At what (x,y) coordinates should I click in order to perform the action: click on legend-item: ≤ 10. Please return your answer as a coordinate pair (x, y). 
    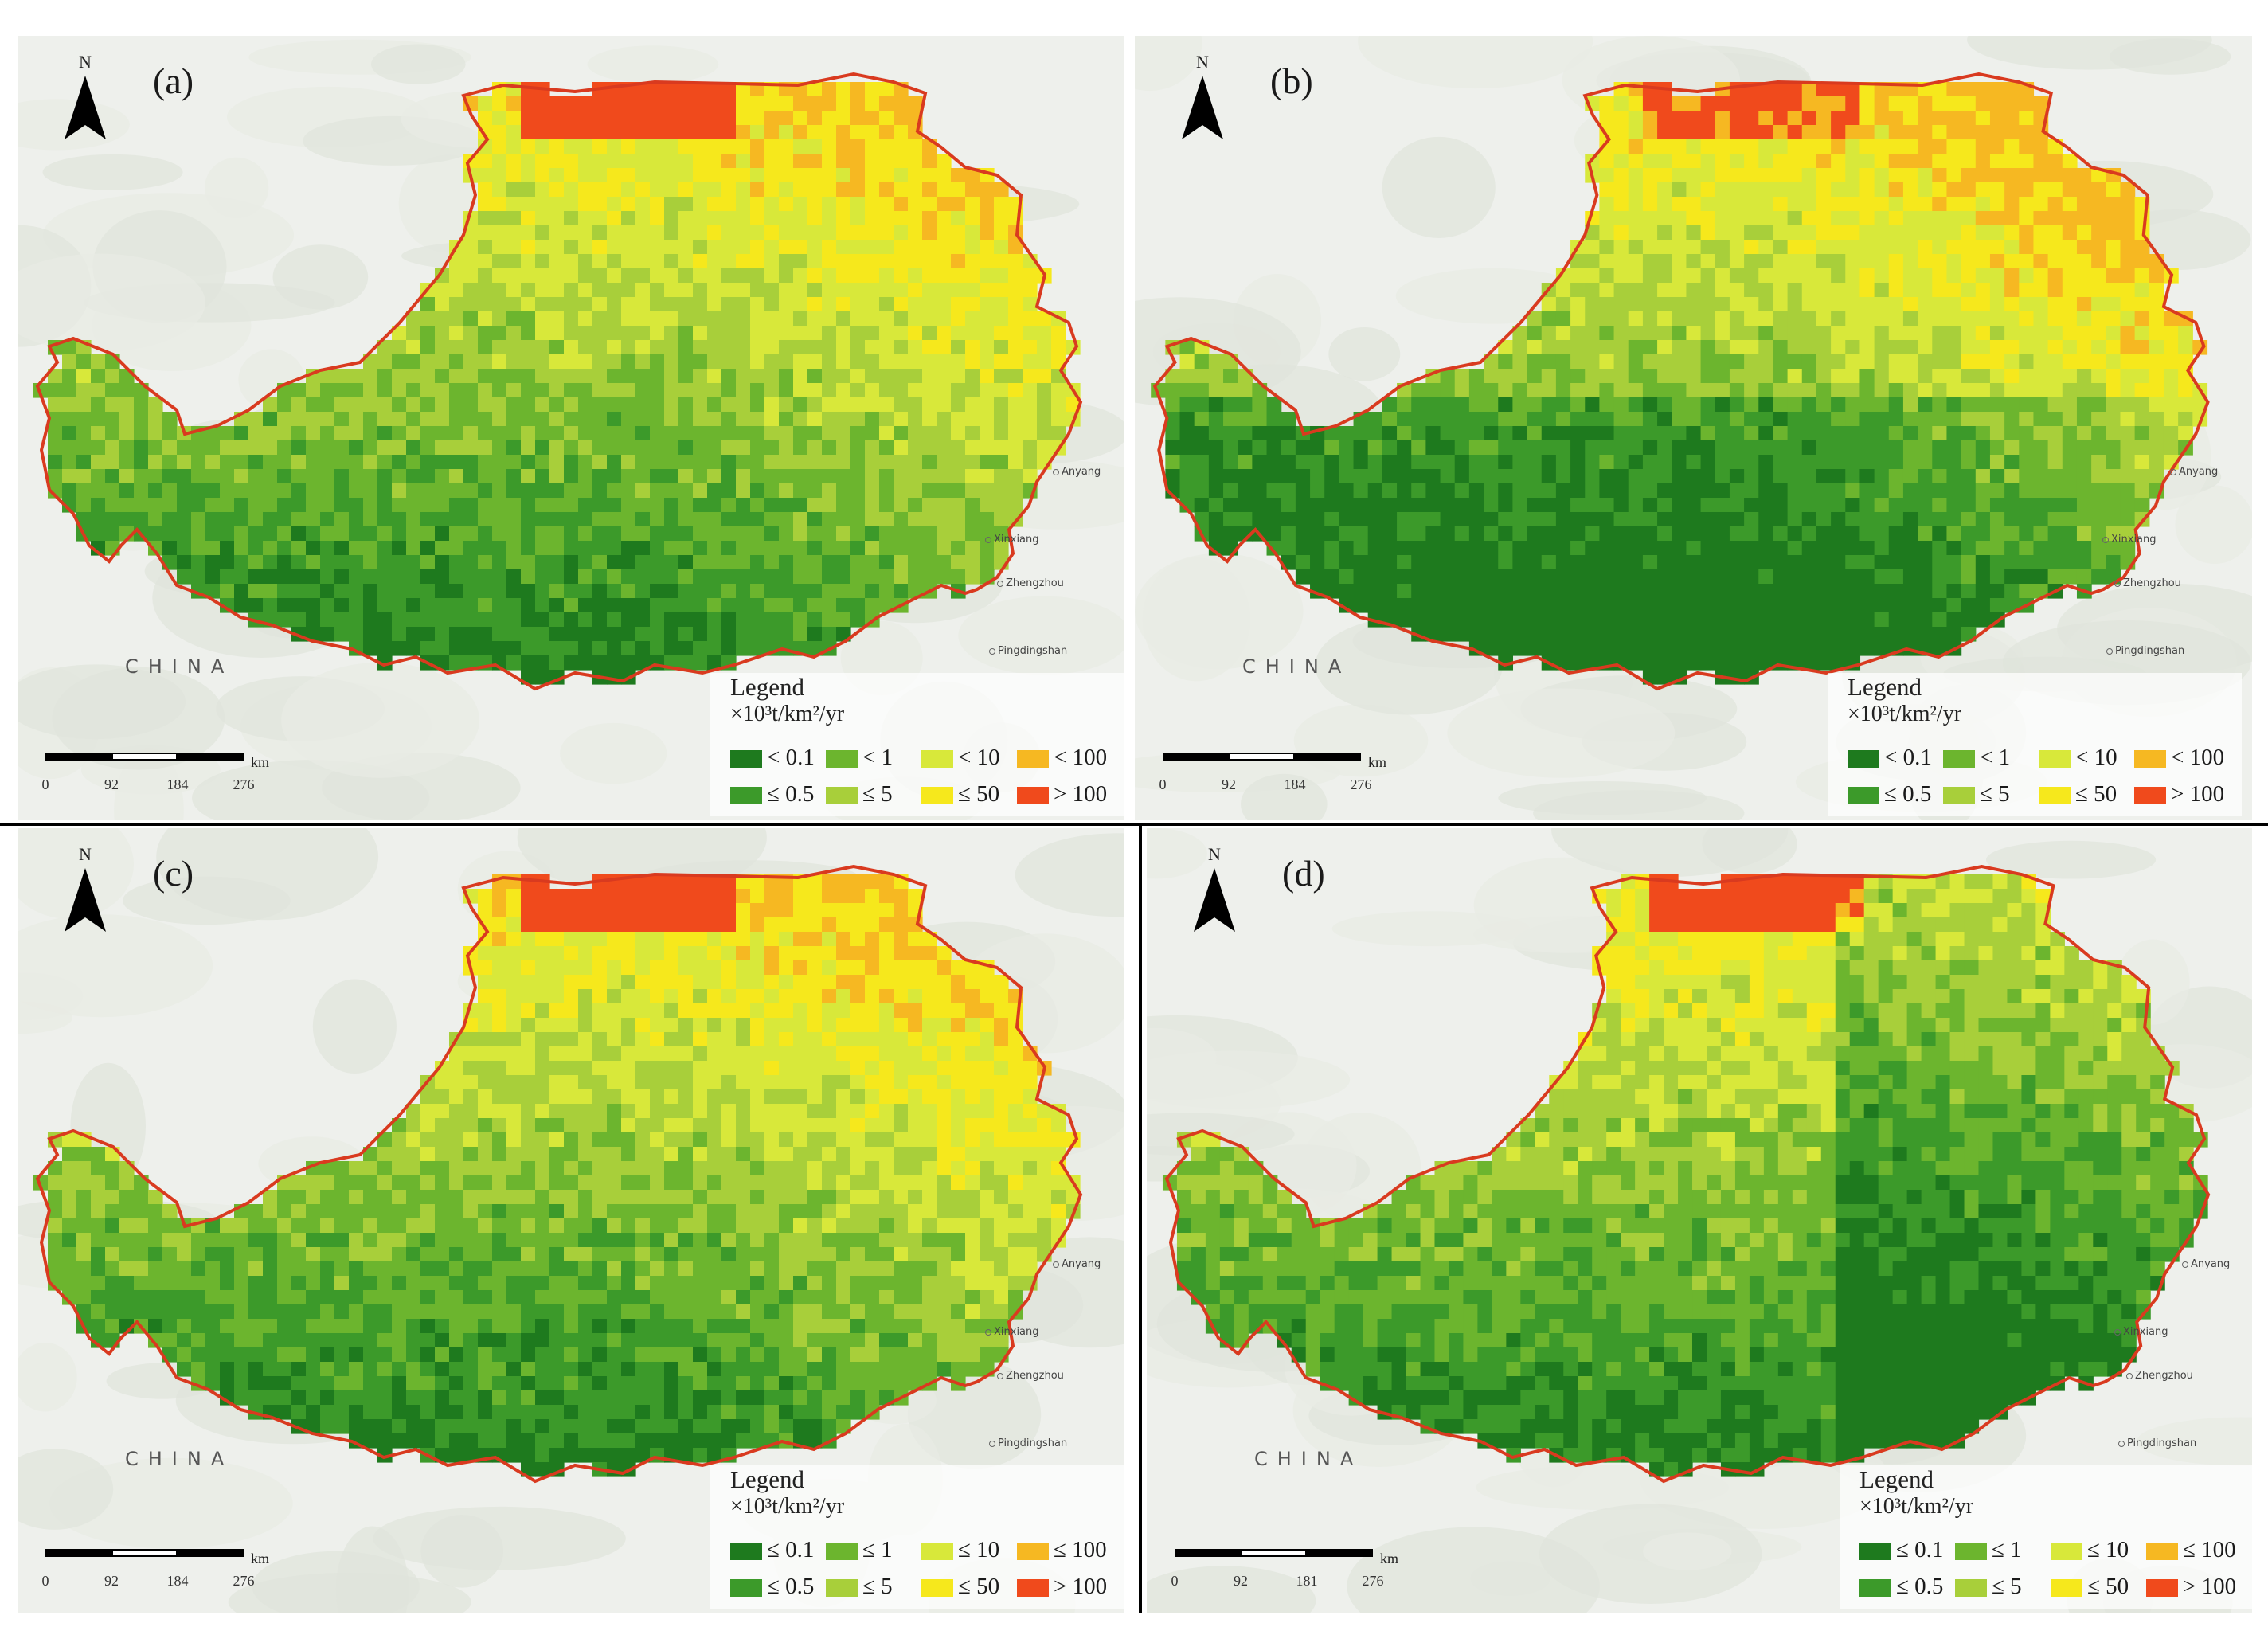
    Looking at the image, I should click on (2090, 1551).